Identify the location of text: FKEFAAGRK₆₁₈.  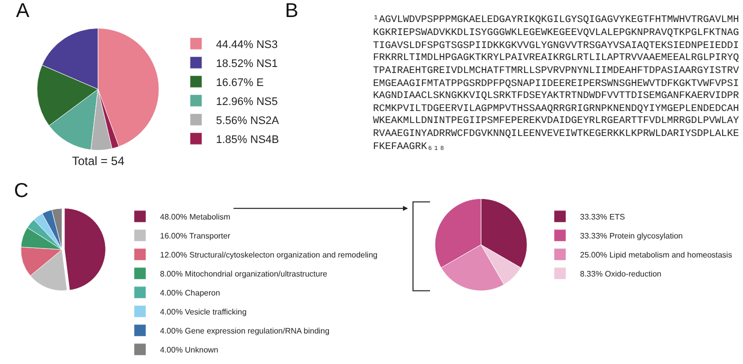
(409, 147).